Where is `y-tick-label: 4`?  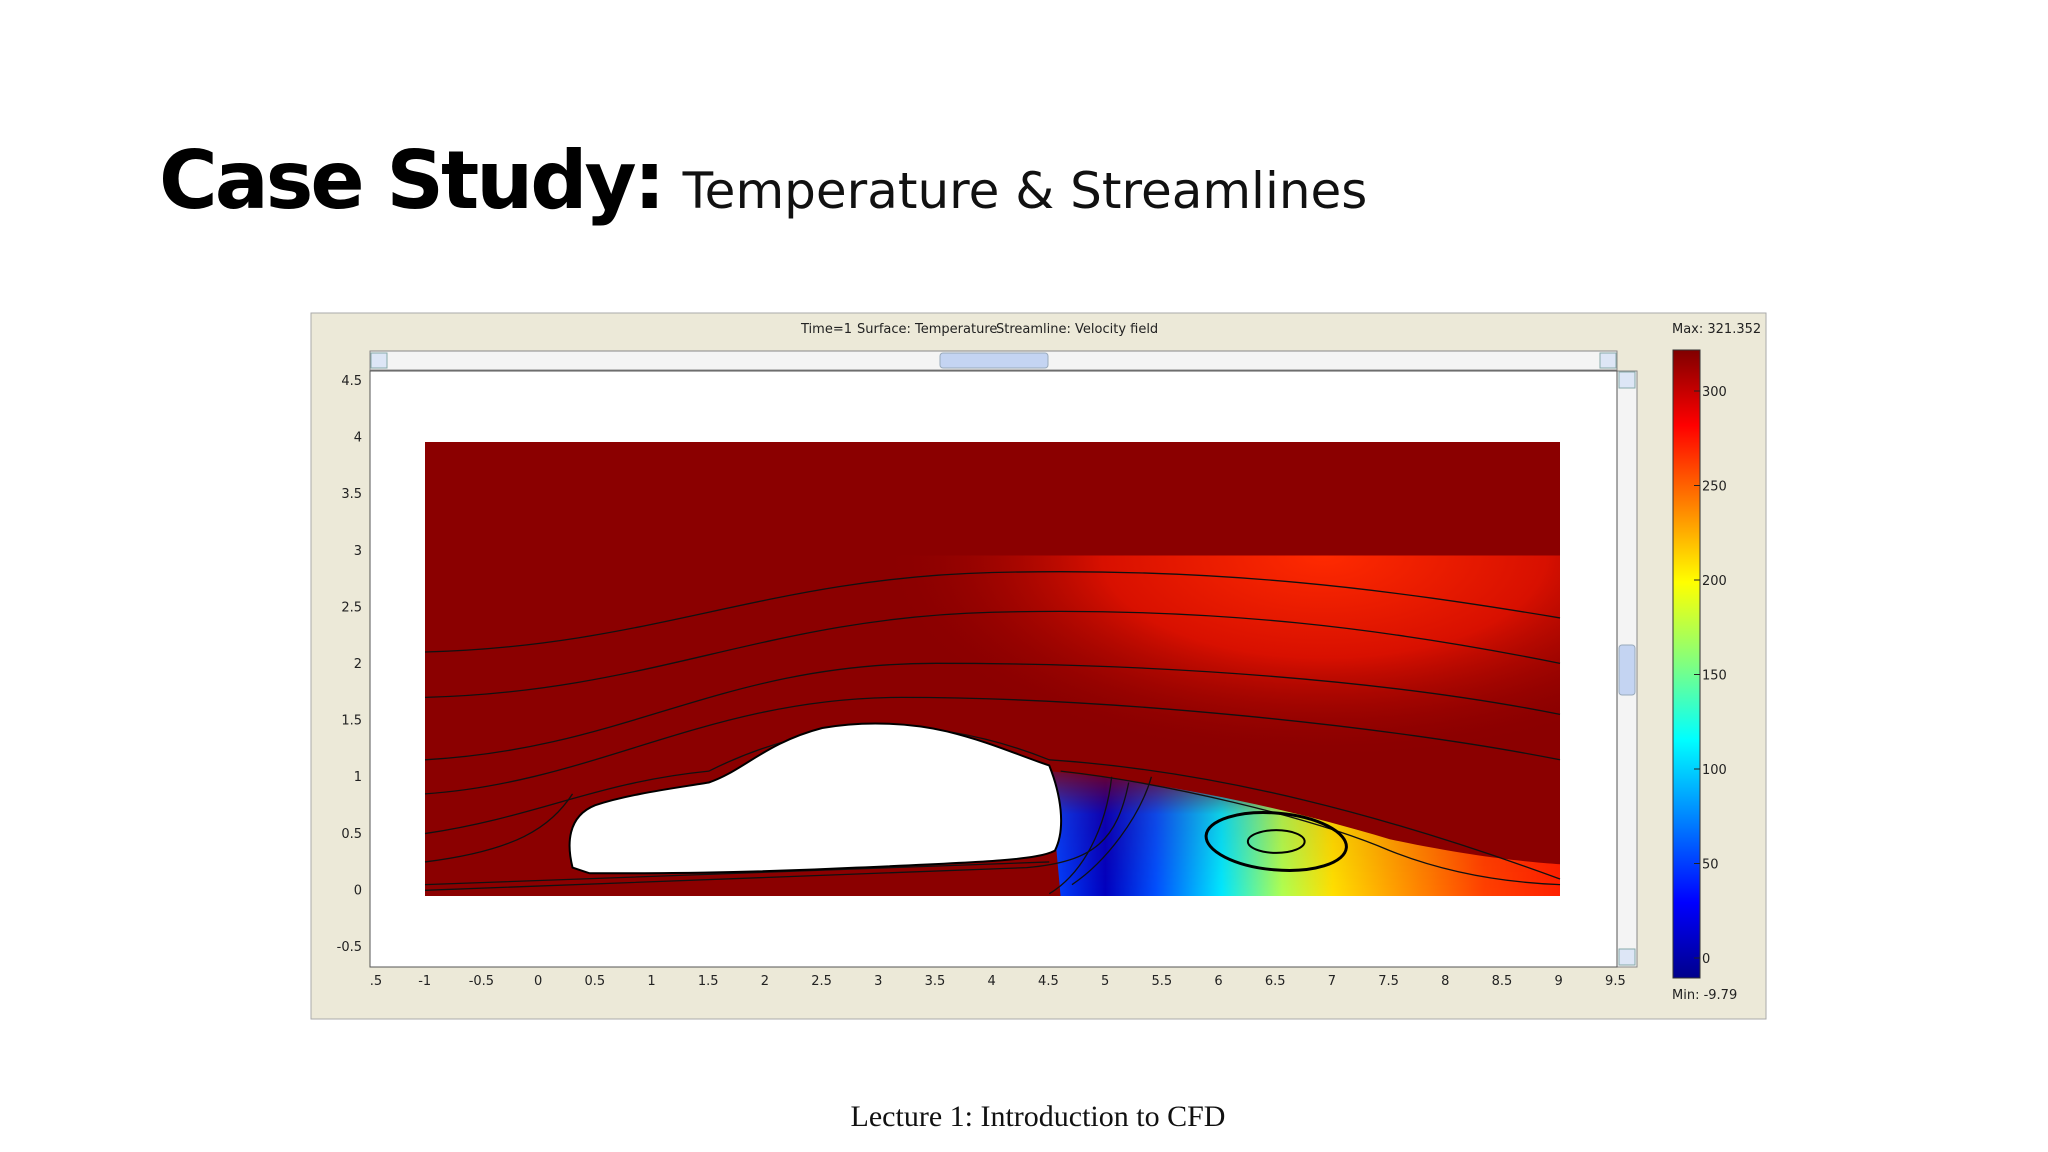 y-tick-label: 4 is located at coordinates (358, 438).